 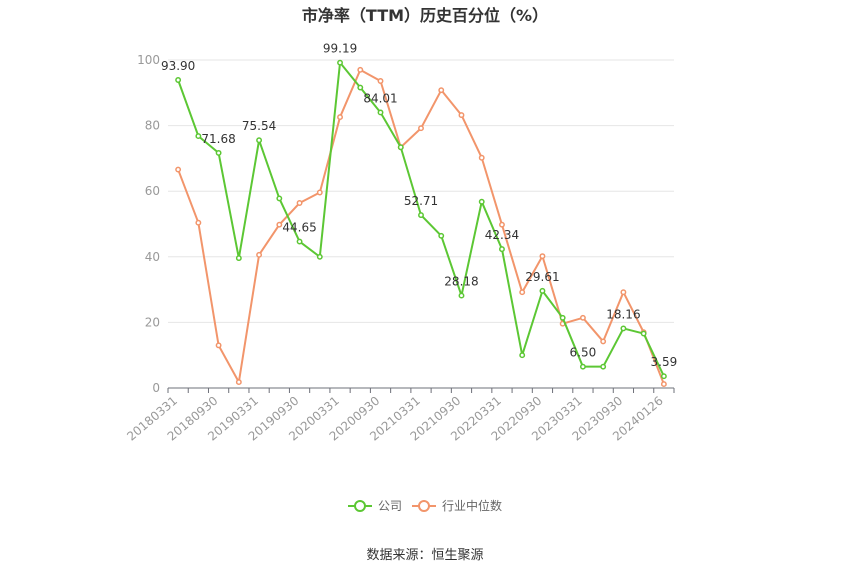 I want to click on y-axis-ticks: 0 20 40 60 80 100, so click(x=148, y=224).